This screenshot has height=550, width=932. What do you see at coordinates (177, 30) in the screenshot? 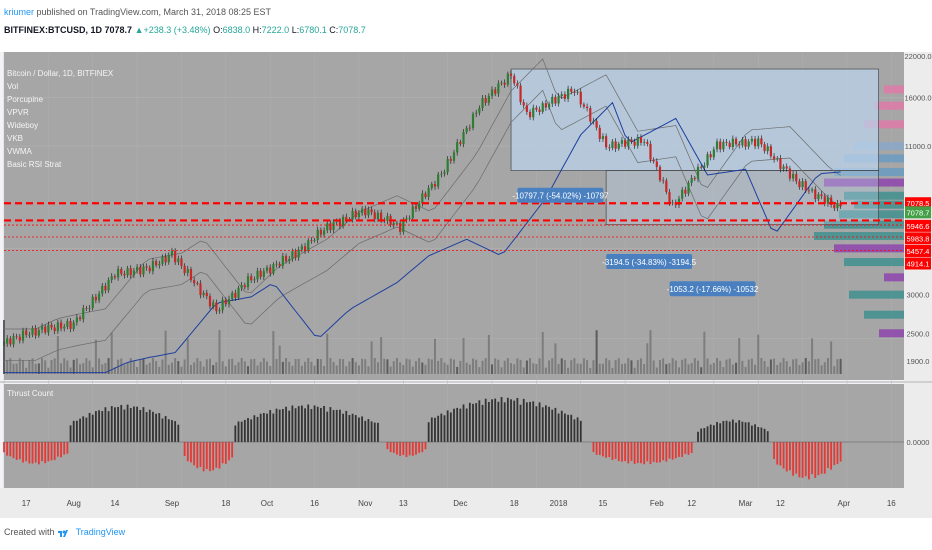
I see `price-change: +238.3 (+3.48%)` at bounding box center [177, 30].